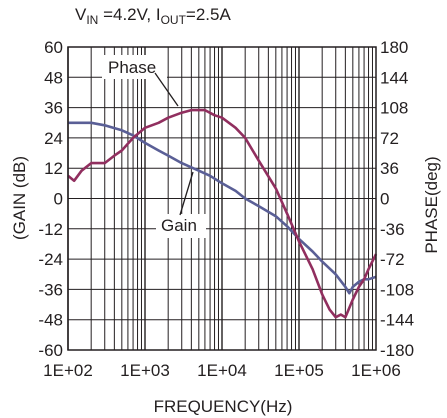 The width and height of the screenshot is (447, 418). Describe the element at coordinates (397, 289) in the screenshot. I see `right-tick-label: -108` at that location.